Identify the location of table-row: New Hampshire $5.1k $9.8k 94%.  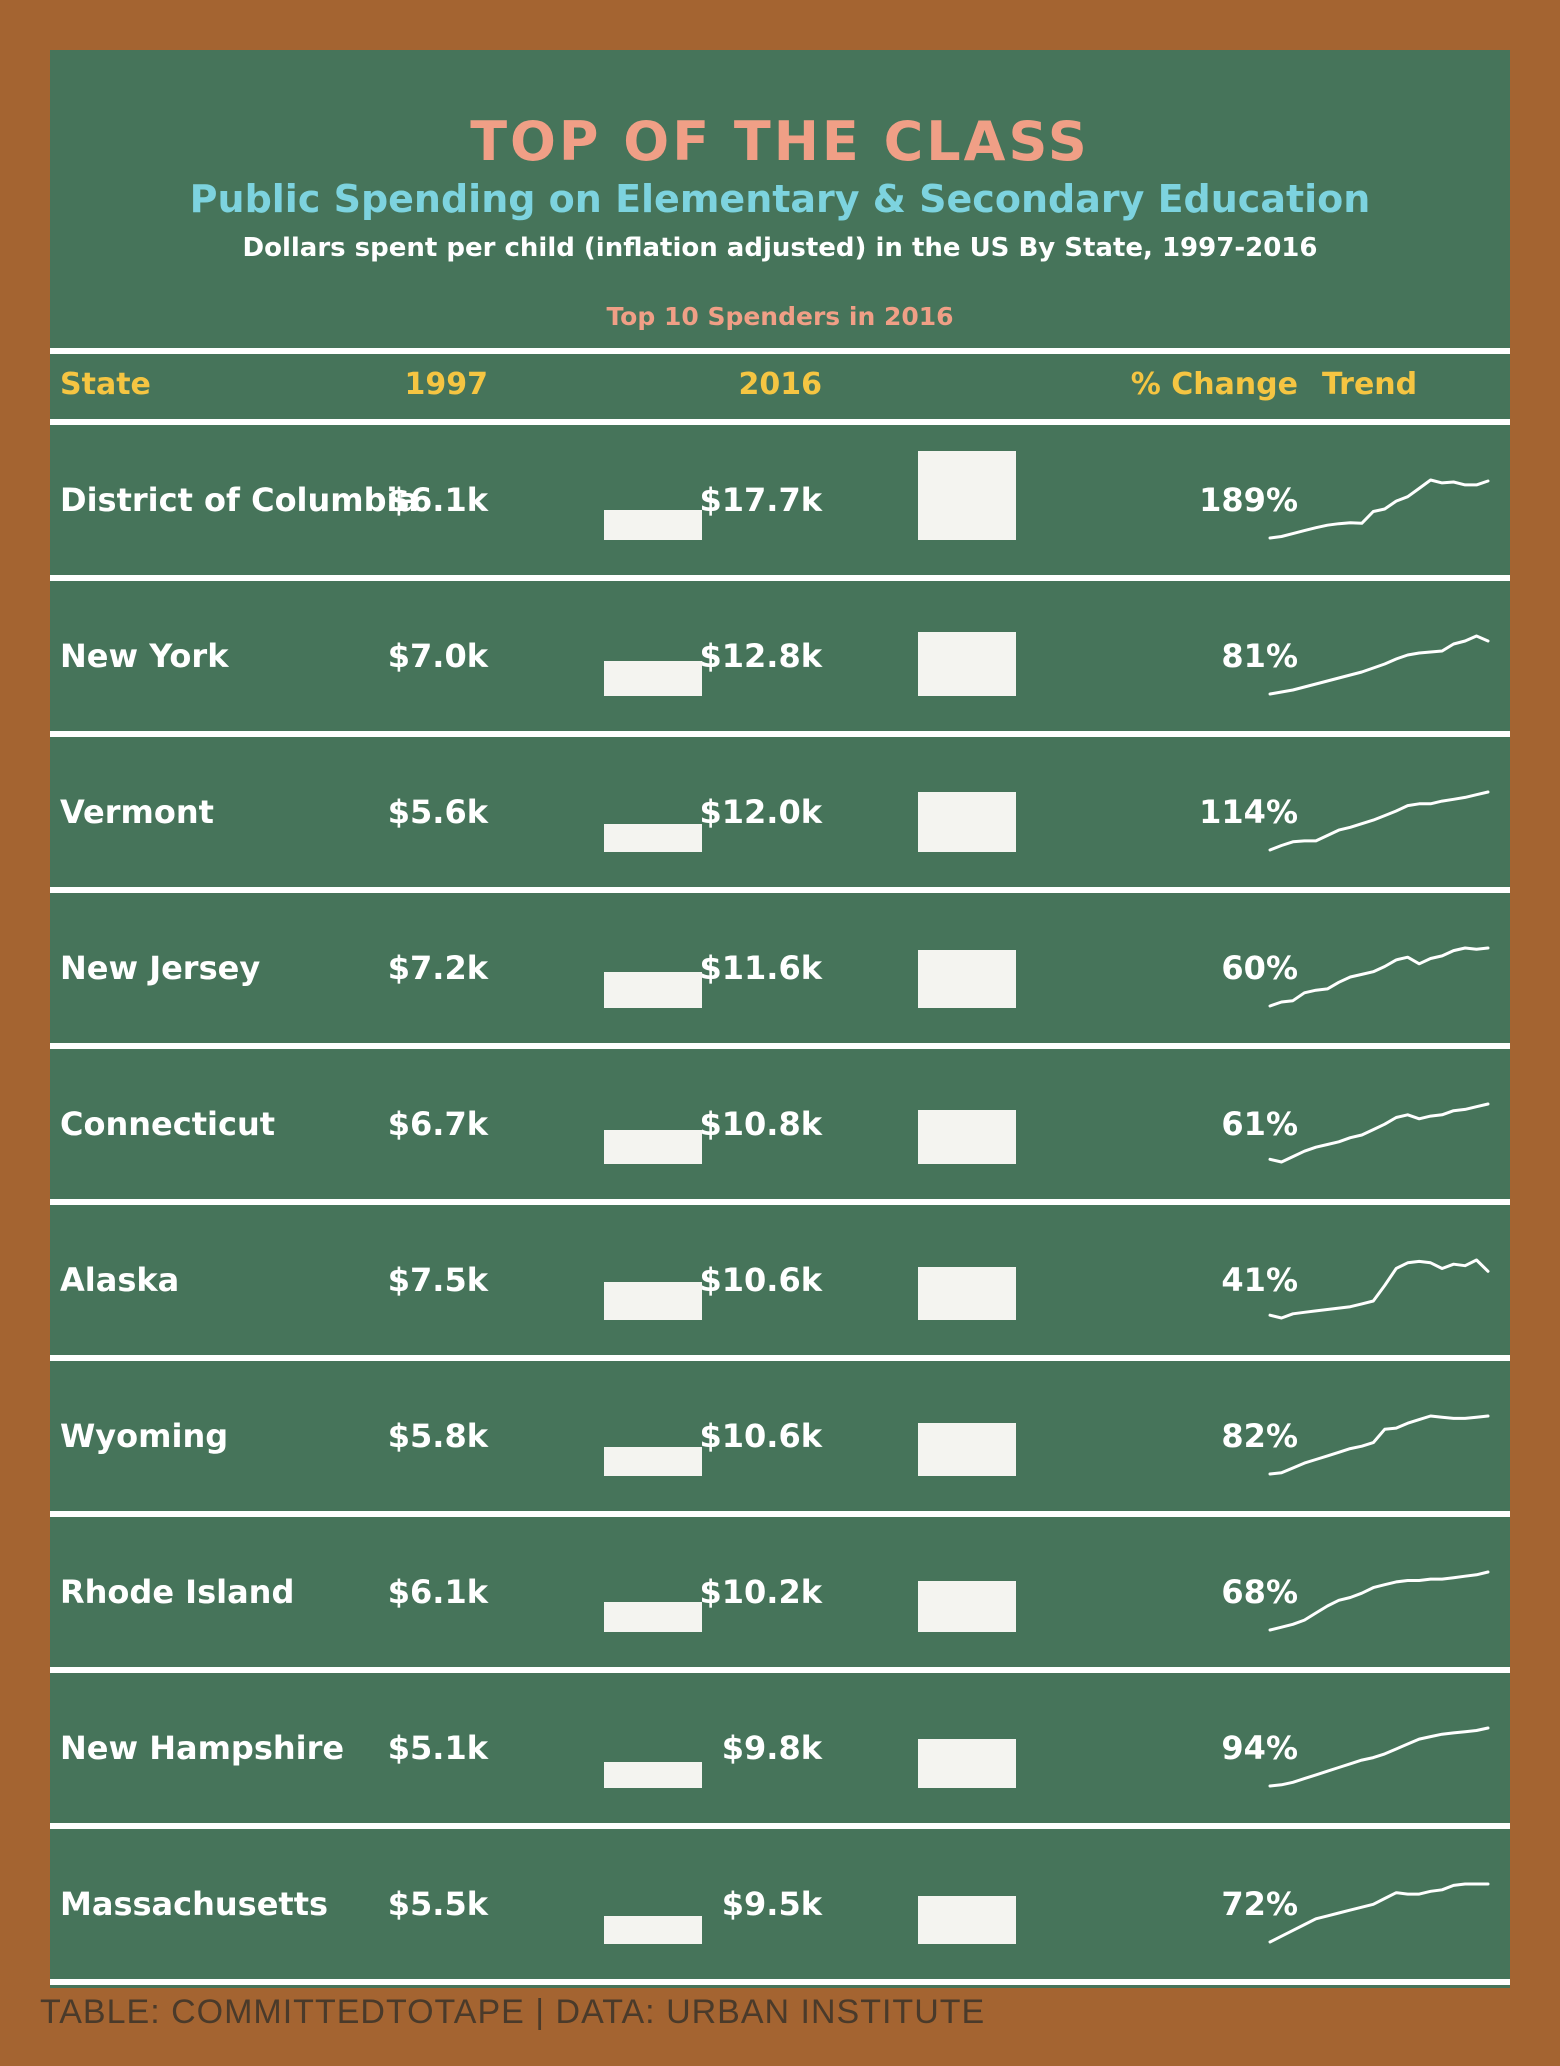
(780, 1748).